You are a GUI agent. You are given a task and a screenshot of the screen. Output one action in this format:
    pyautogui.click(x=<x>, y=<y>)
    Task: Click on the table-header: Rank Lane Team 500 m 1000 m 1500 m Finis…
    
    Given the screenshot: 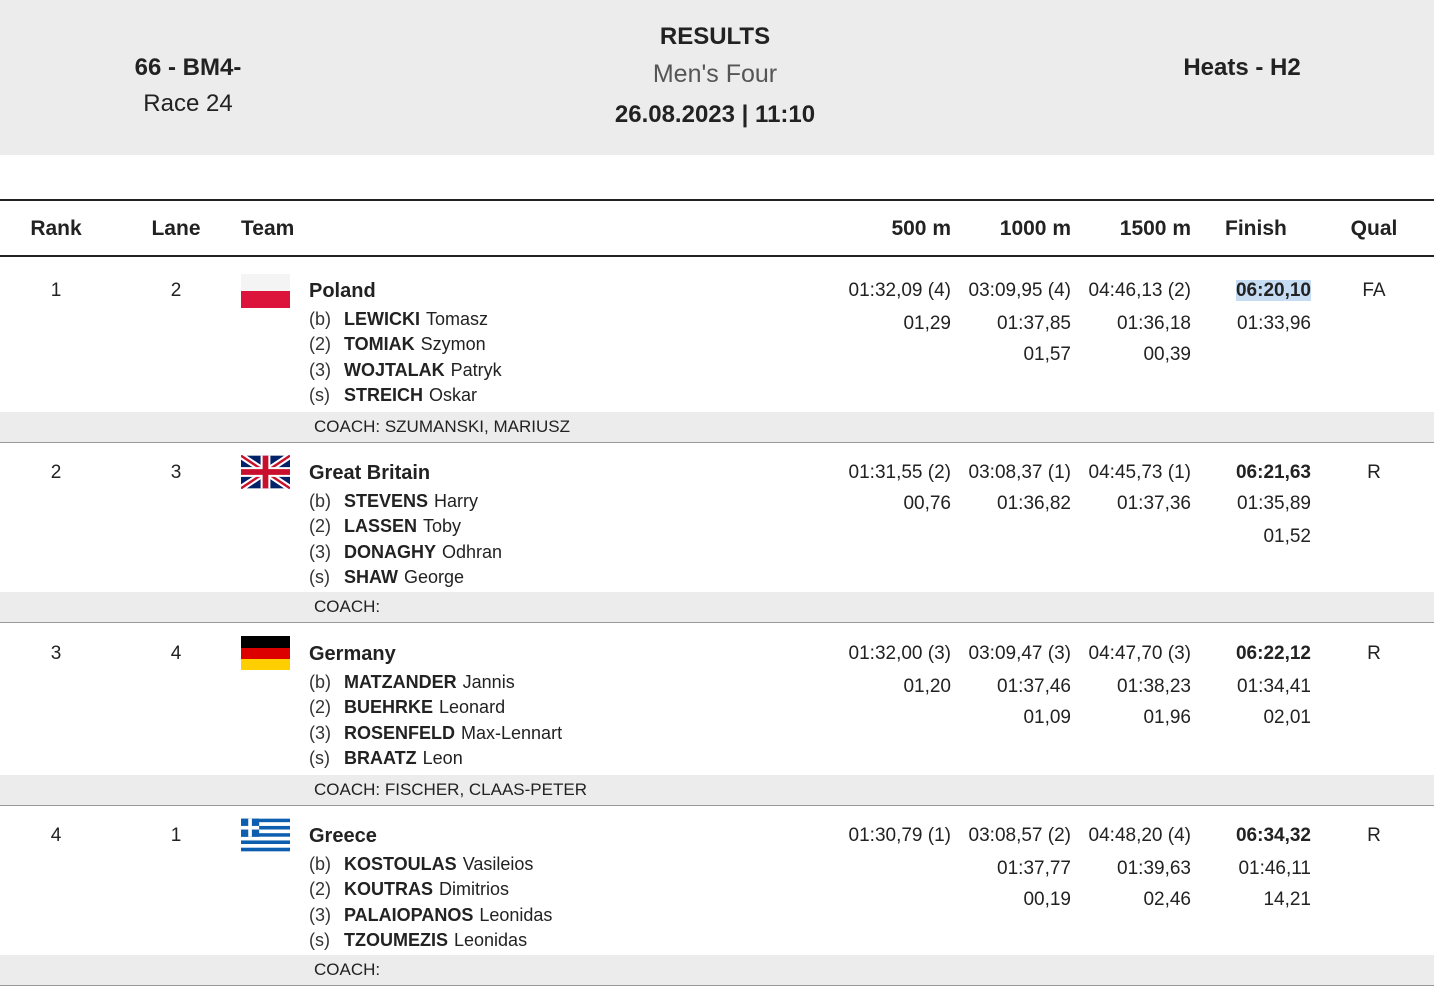 What is the action you would take?
    pyautogui.click(x=717, y=228)
    